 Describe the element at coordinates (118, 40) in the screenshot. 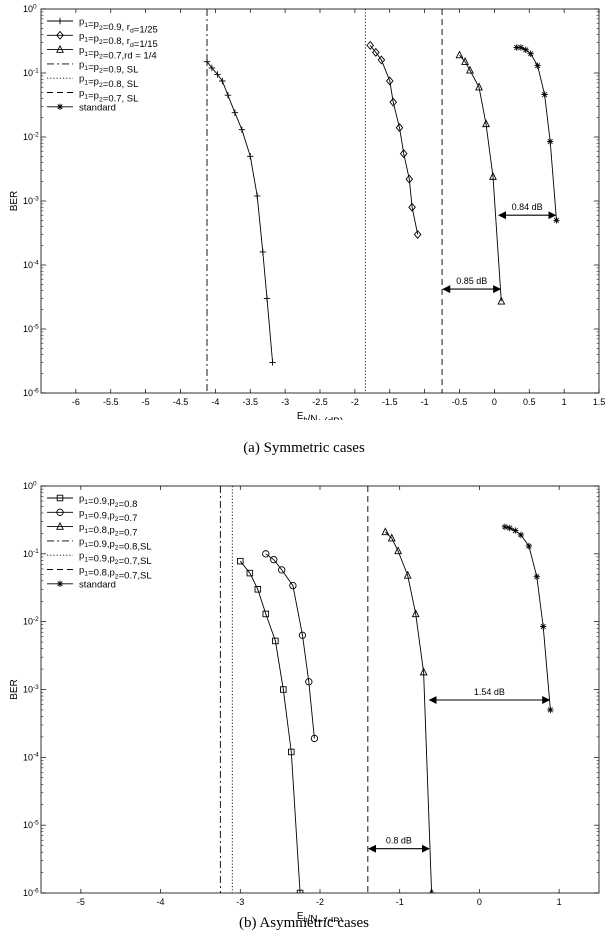

I see `legend-label-1: p1=p2=0.8, rd=1/15` at that location.